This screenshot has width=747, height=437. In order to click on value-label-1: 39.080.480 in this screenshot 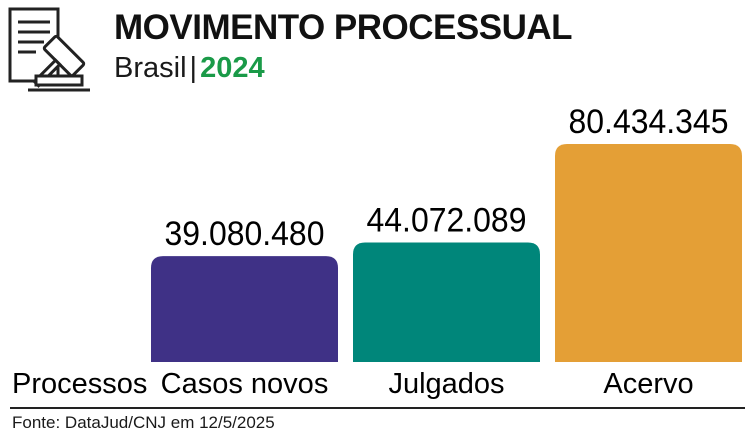, I will do `click(245, 234)`.